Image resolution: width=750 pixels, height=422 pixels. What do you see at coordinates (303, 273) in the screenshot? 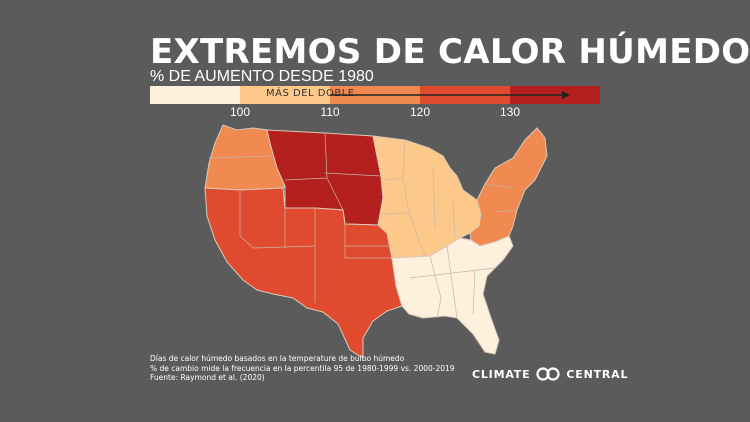
I see `region-southwest-south-central` at bounding box center [303, 273].